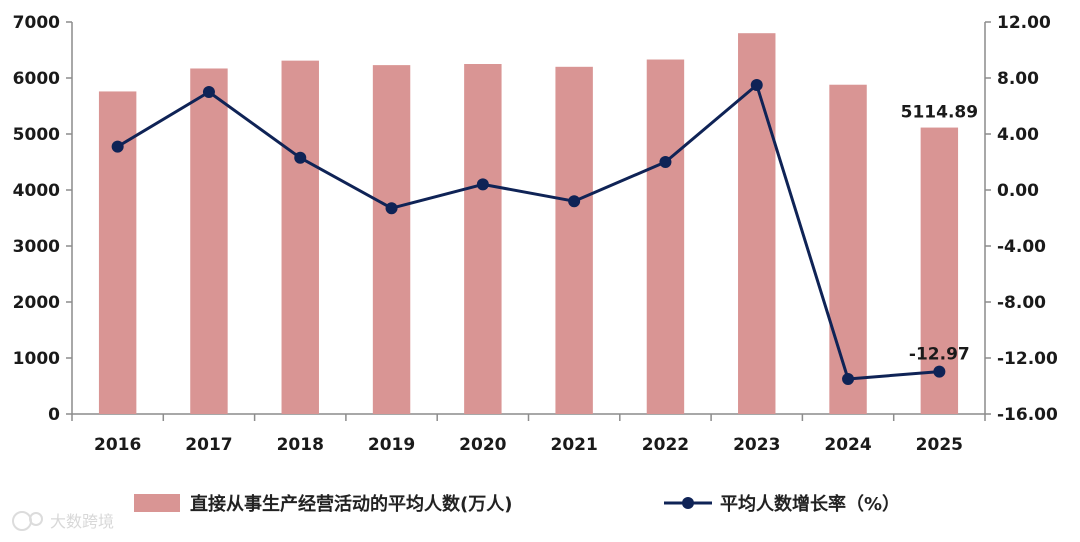 This screenshot has width=1080, height=542. Describe the element at coordinates (574, 201) in the screenshot. I see `growth-point-2021` at that location.